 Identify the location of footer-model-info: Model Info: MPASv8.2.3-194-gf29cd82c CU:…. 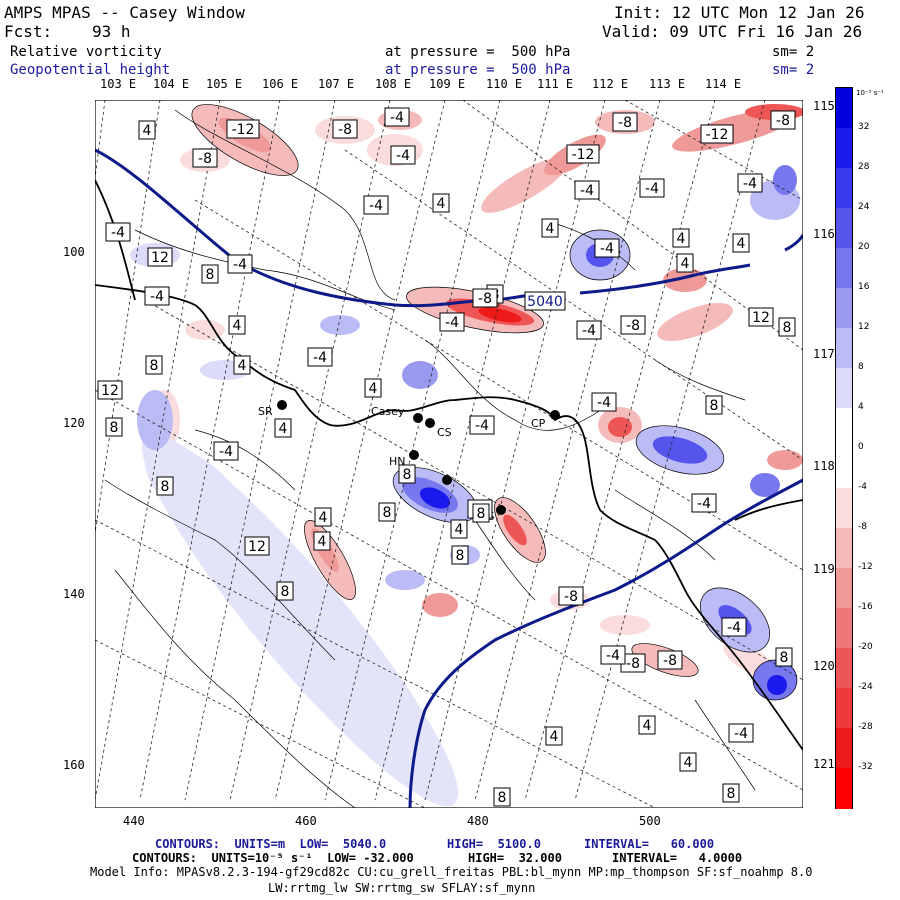
(451, 872).